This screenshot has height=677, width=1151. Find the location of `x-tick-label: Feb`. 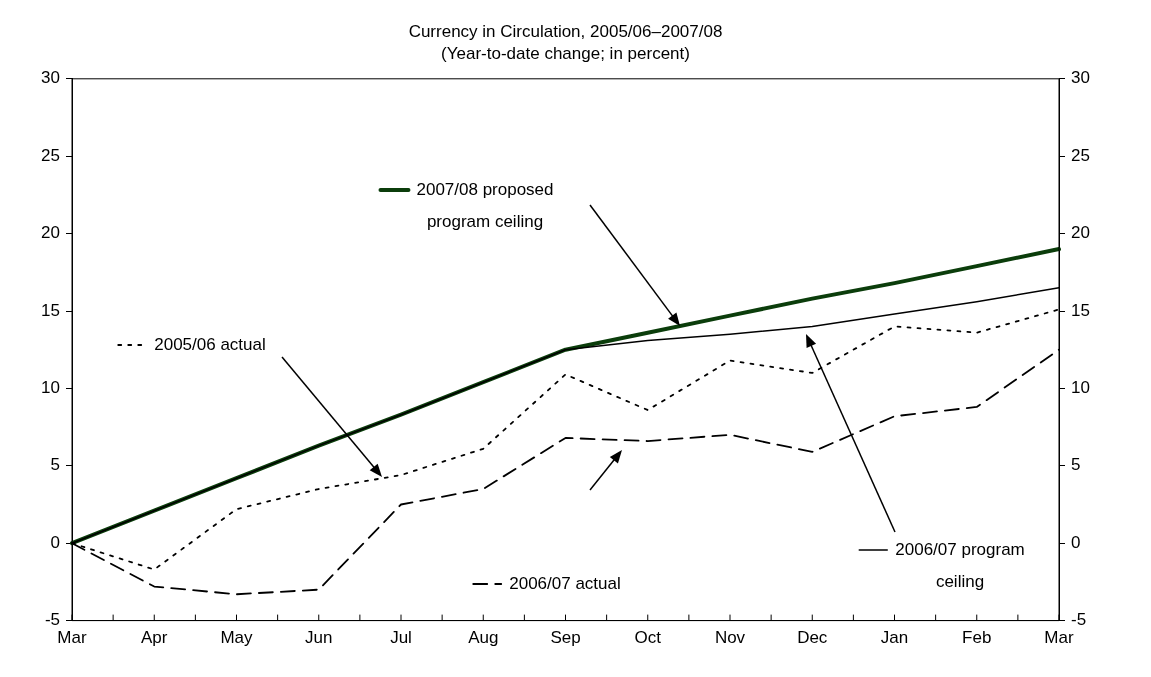

x-tick-label: Feb is located at coordinates (977, 638).